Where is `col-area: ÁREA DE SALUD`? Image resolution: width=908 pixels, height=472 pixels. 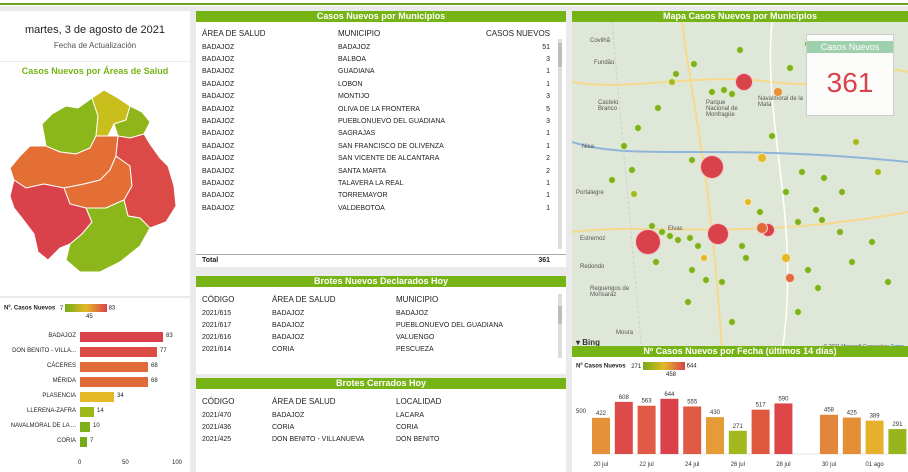 col-area: ÁREA DE SALUD is located at coordinates (234, 33).